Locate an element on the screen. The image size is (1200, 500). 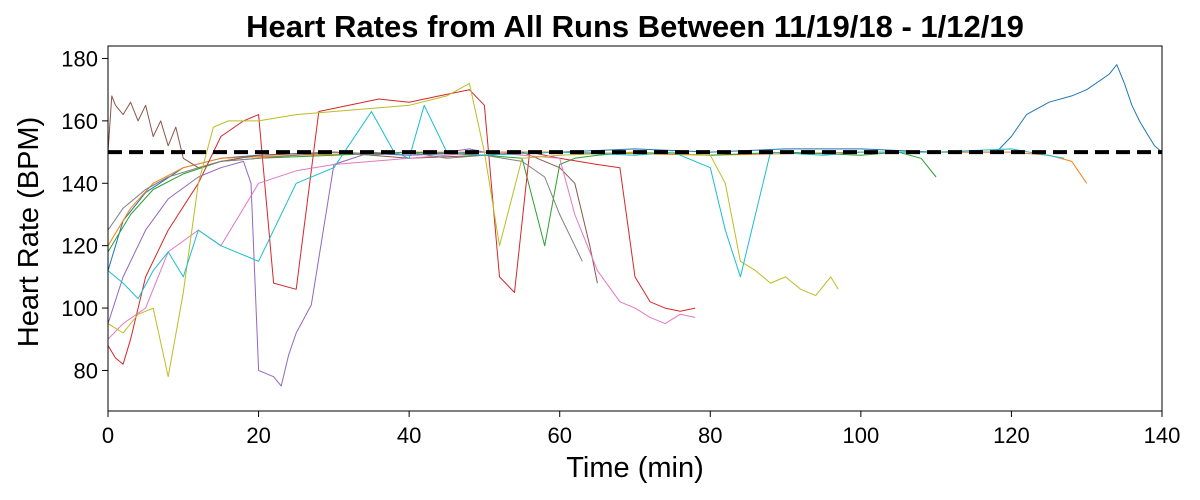
x-tick-label: 40 is located at coordinates (409, 435).